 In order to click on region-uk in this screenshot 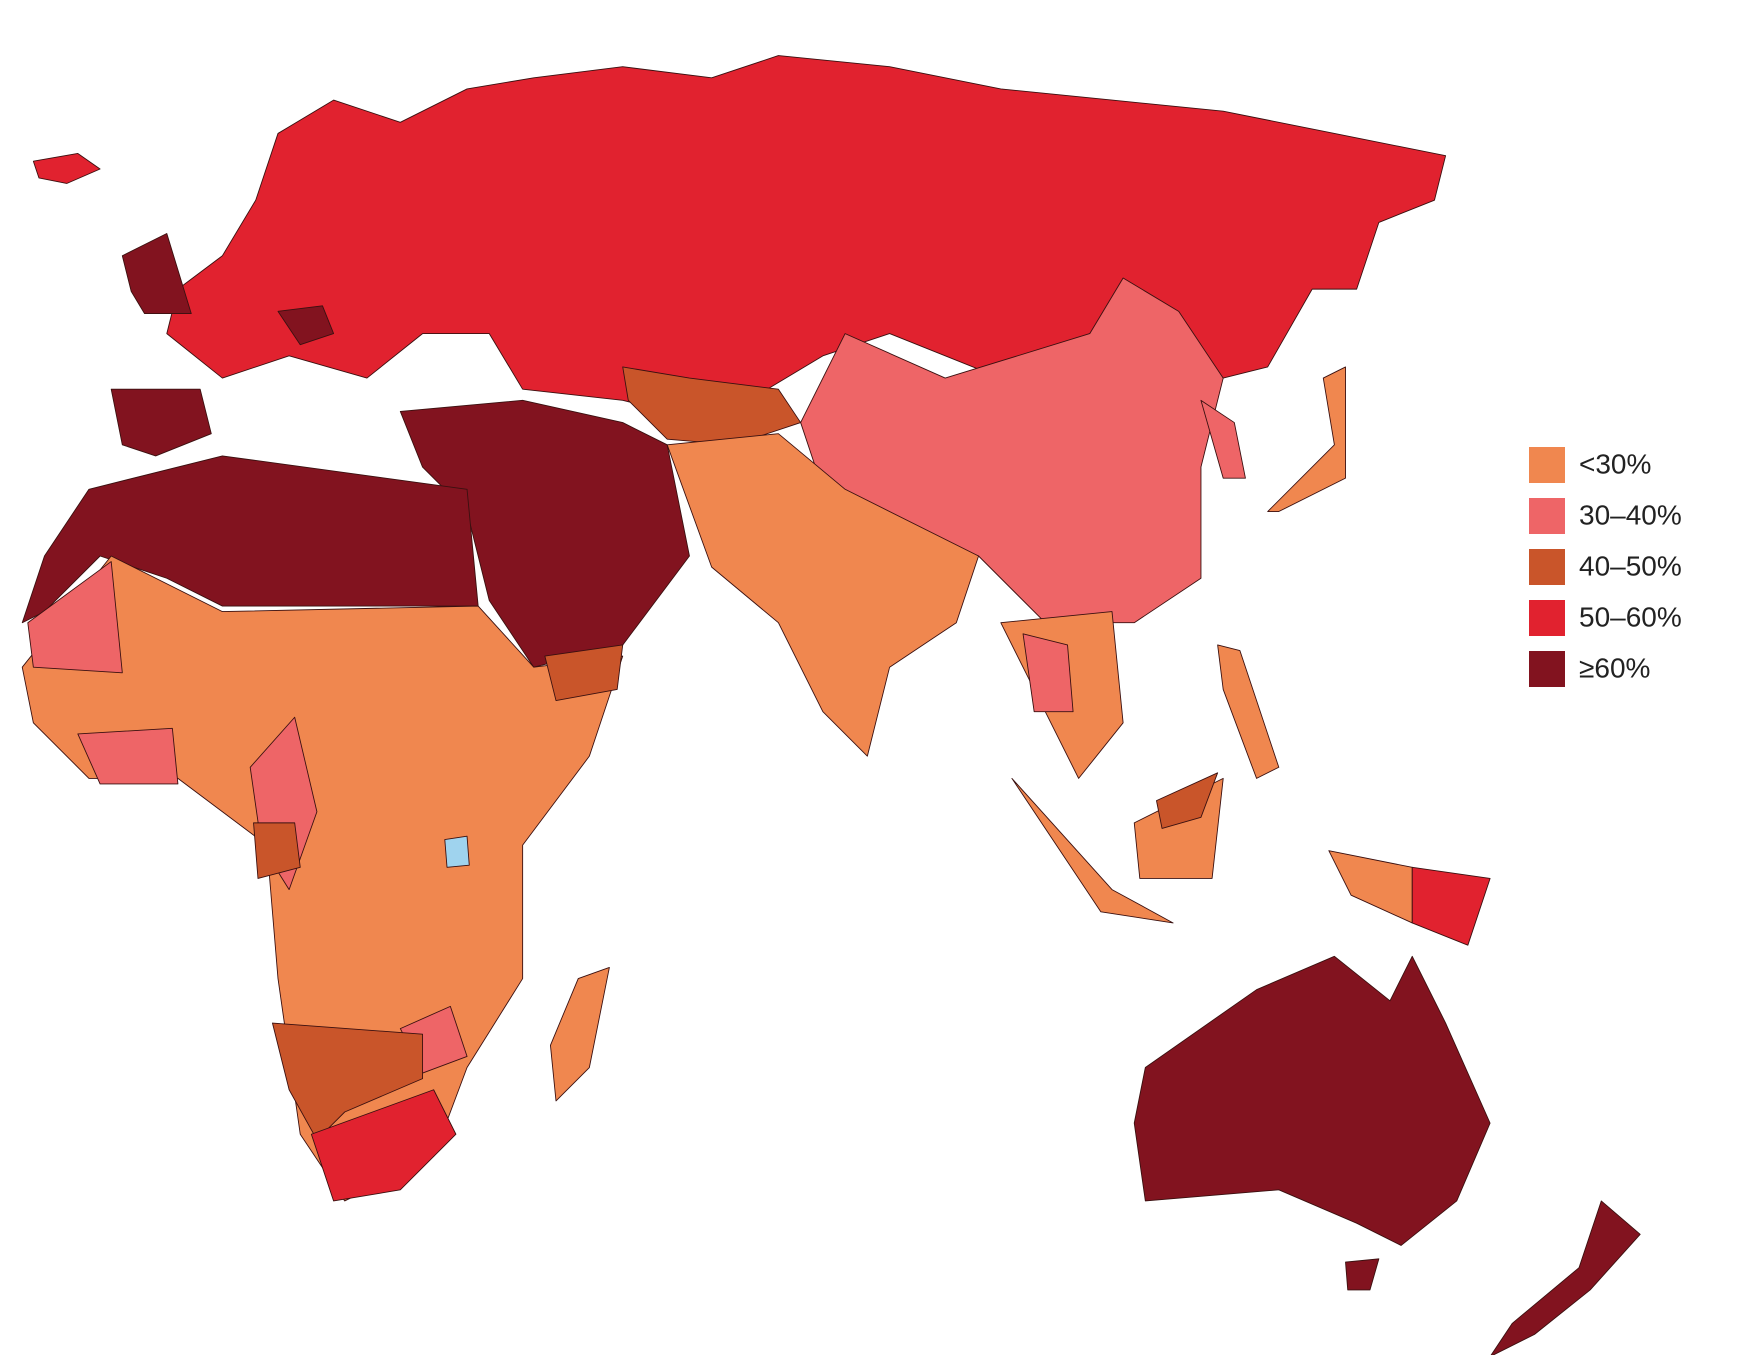, I will do `click(156, 274)`.